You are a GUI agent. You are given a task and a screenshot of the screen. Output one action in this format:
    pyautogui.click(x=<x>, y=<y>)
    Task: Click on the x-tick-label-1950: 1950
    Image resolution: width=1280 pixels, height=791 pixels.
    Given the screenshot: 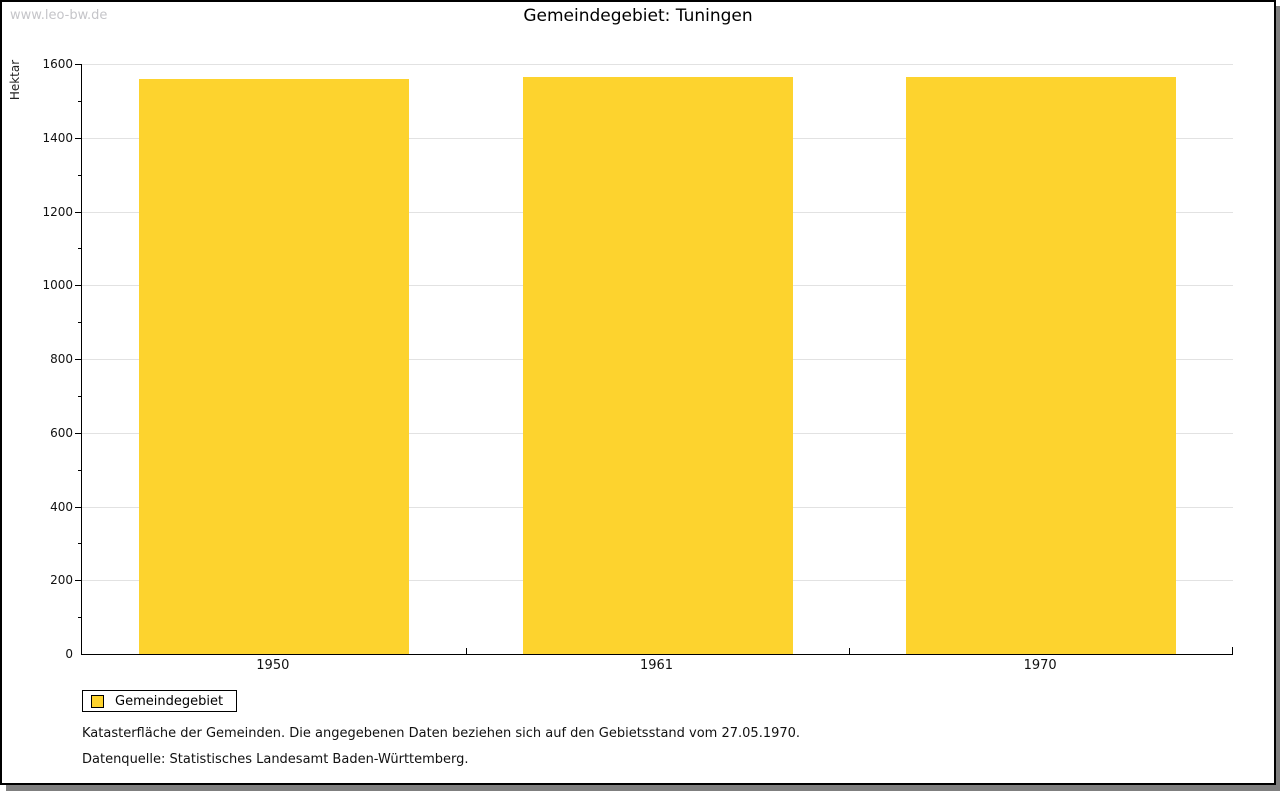 What is the action you would take?
    pyautogui.click(x=273, y=665)
    